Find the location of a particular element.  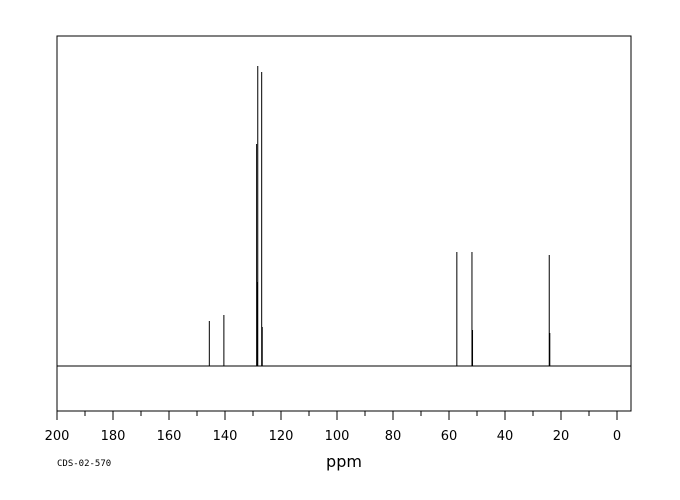

x-axis-ticks: 200 180 160 140 120 100 80 60 40 20 0 is located at coordinates (333, 427).